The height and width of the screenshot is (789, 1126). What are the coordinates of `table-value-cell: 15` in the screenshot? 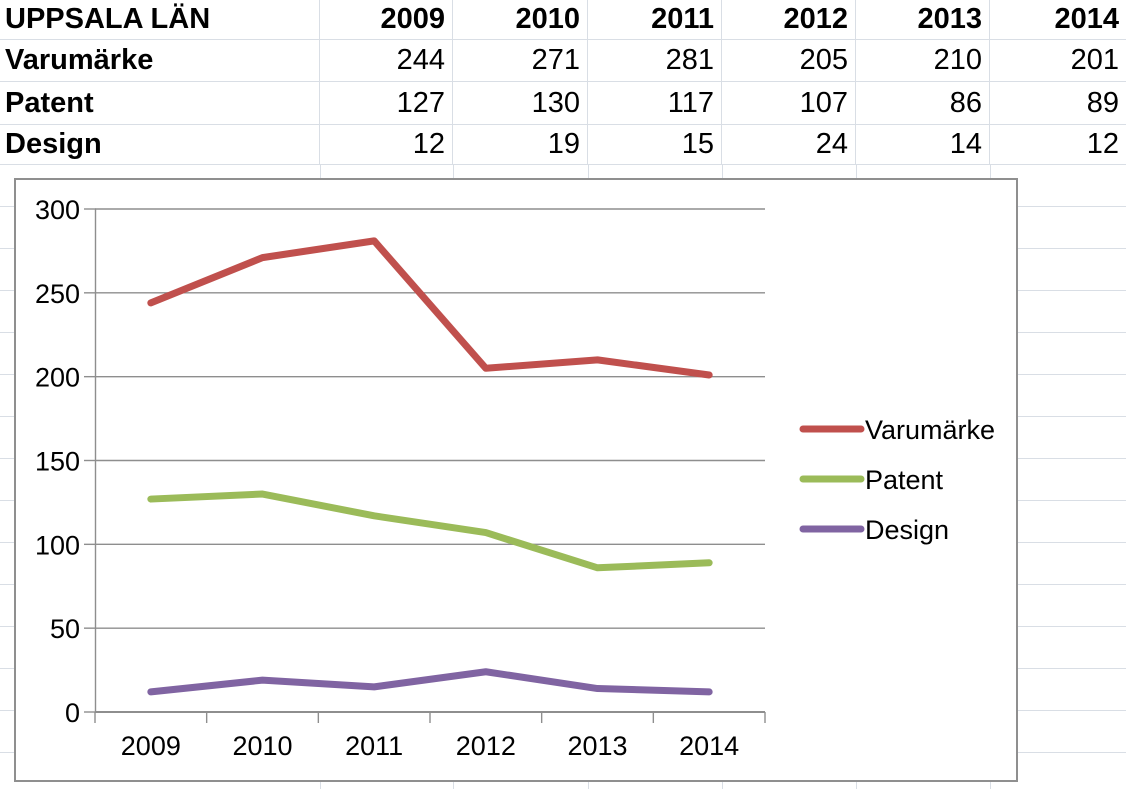 It's located at (655, 145).